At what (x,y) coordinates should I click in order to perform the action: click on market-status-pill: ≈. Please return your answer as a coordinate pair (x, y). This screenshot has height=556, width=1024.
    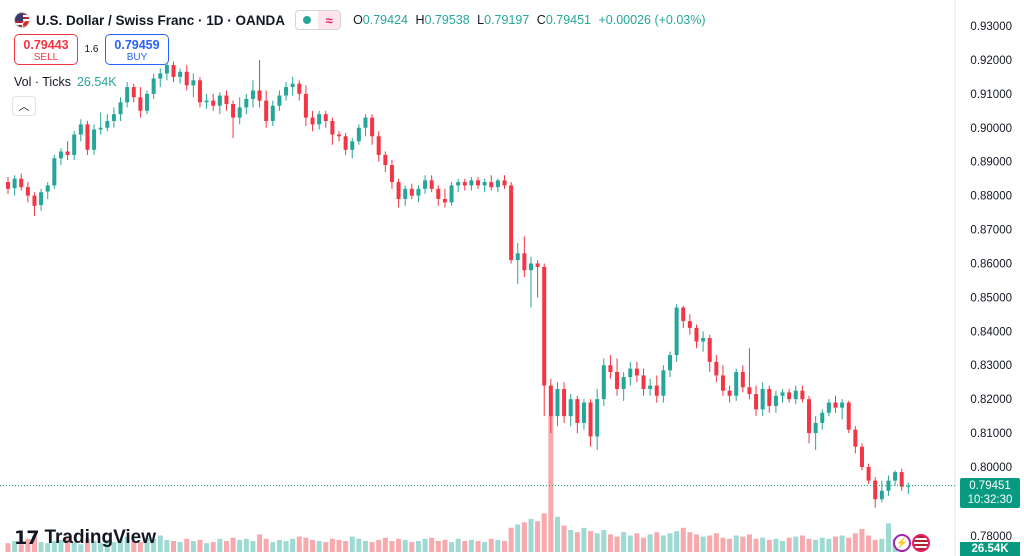
    Looking at the image, I should click on (318, 20).